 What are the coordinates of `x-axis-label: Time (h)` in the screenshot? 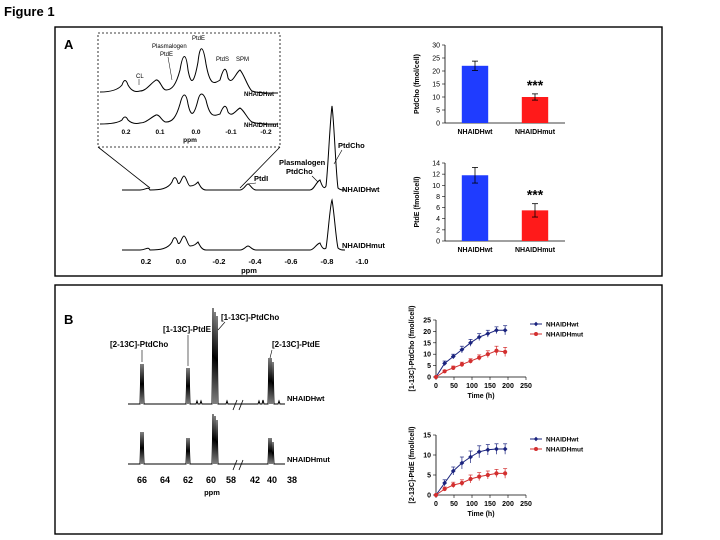 It's located at (480, 396).